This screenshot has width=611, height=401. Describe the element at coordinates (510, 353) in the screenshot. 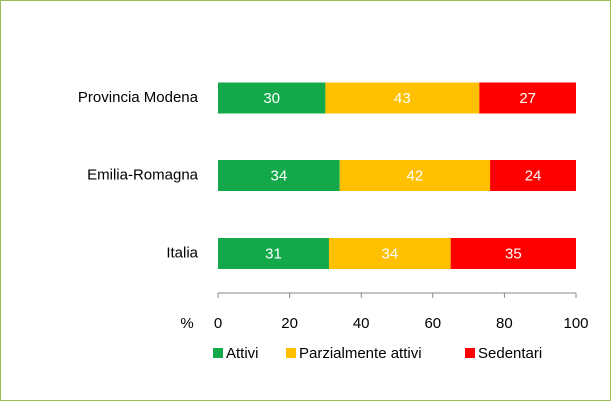

I see `legend-label: Sedentari` at that location.